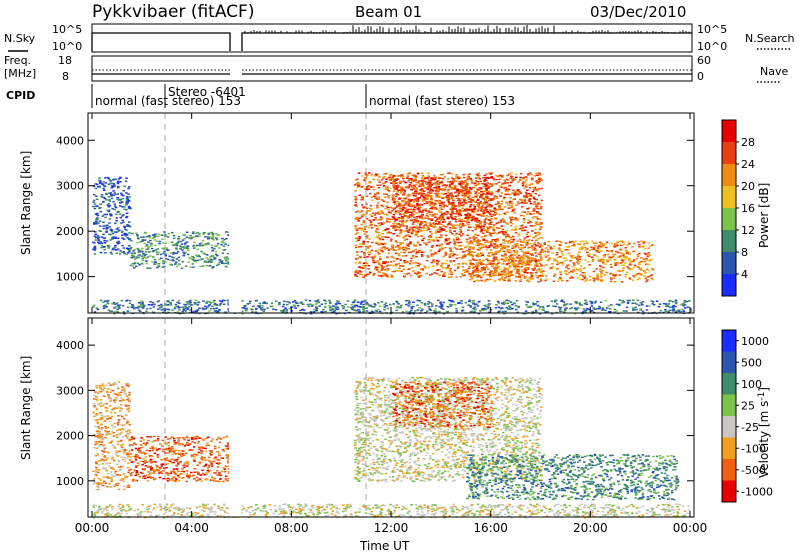  What do you see at coordinates (92, 528) in the screenshot?
I see `x-tick-label-0: 00:00` at bounding box center [92, 528].